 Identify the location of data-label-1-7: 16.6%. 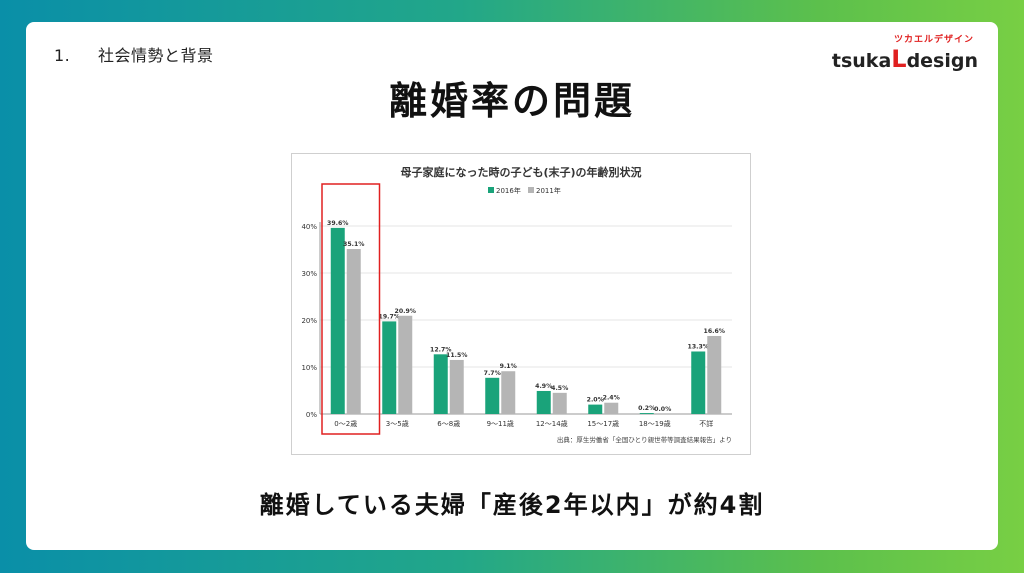
(714, 331).